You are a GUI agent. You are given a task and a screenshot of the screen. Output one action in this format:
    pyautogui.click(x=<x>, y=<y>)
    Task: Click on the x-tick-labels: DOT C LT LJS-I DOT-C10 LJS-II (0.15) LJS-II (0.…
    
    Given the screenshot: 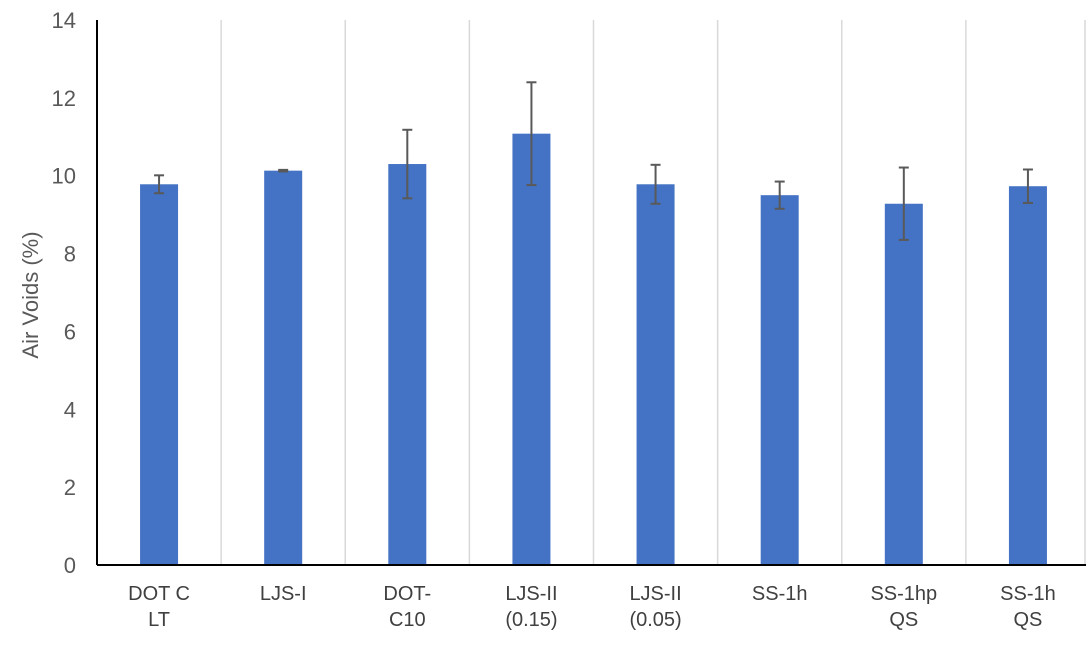 What is the action you would take?
    pyautogui.click(x=592, y=607)
    